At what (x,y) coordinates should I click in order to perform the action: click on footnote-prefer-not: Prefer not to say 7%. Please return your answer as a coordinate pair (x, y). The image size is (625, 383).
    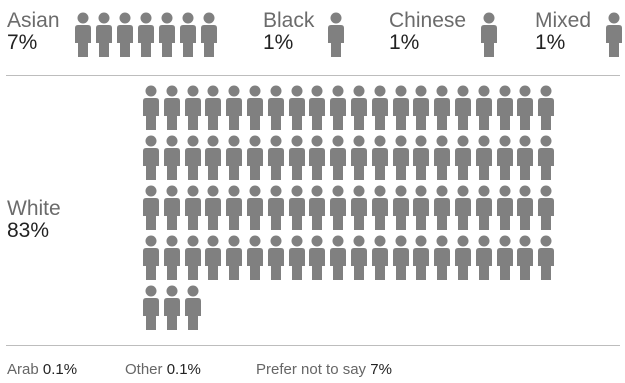
    Looking at the image, I should click on (324, 369).